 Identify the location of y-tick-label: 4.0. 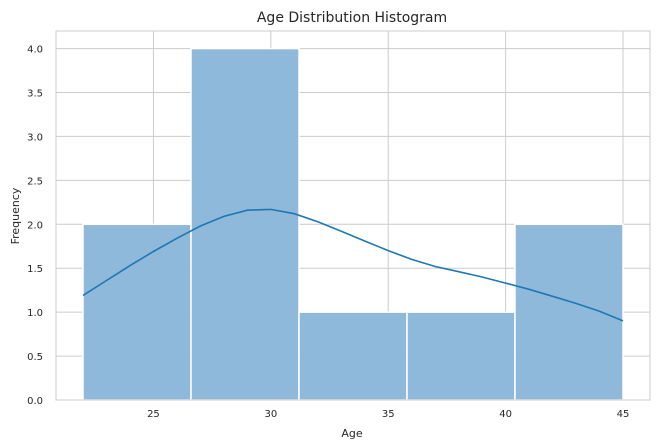
(35, 50).